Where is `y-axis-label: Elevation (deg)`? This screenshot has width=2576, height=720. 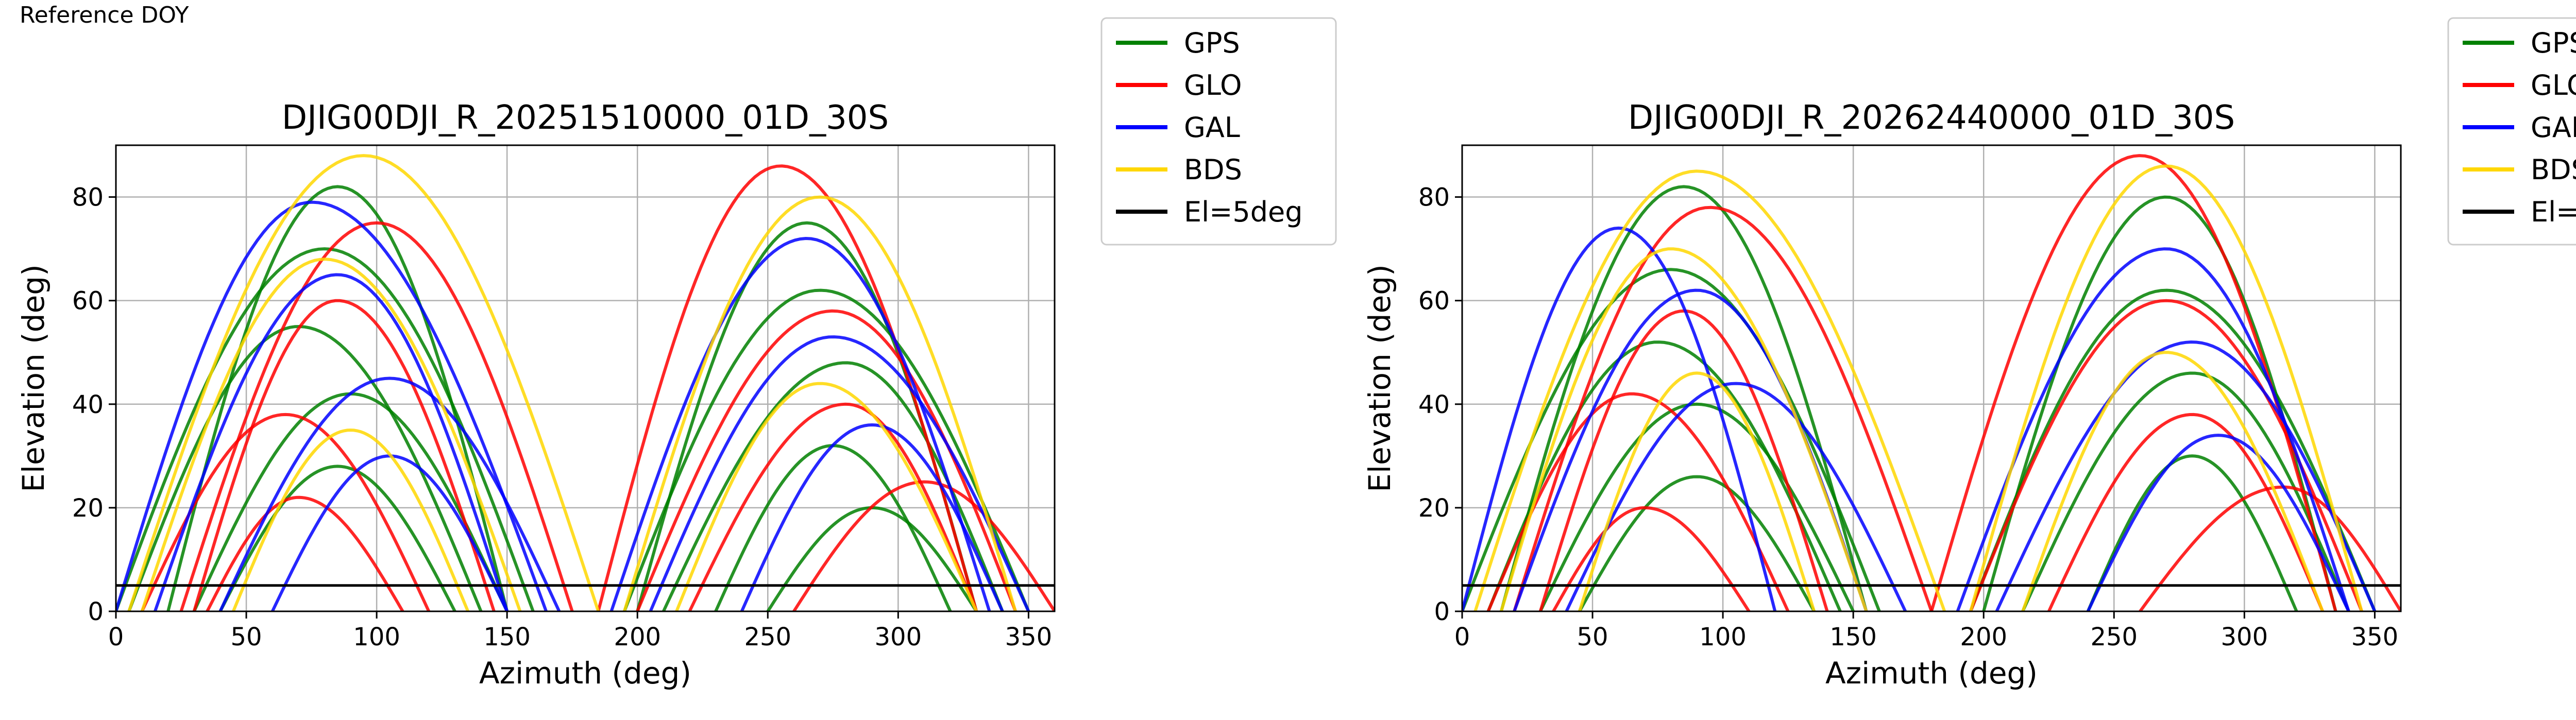
y-axis-label: Elevation (deg) is located at coordinates (33, 378).